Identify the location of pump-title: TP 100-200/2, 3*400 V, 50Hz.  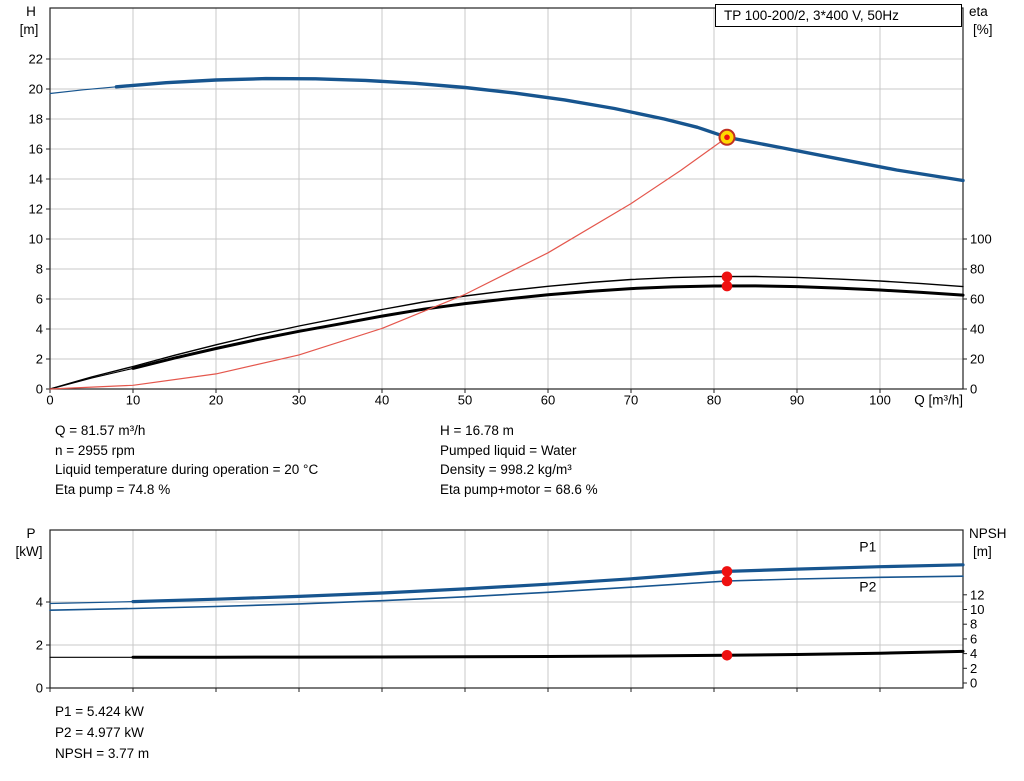
(811, 15).